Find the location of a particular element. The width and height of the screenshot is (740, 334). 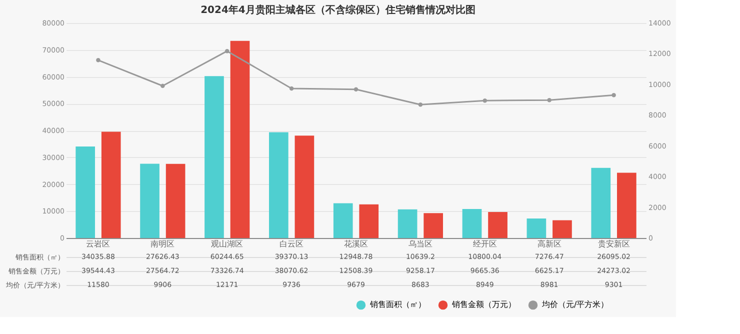

chart-title: 2024年4月贵阳主城各区（不含综保区）住宅销售情况对比图 is located at coordinates (338, 10).